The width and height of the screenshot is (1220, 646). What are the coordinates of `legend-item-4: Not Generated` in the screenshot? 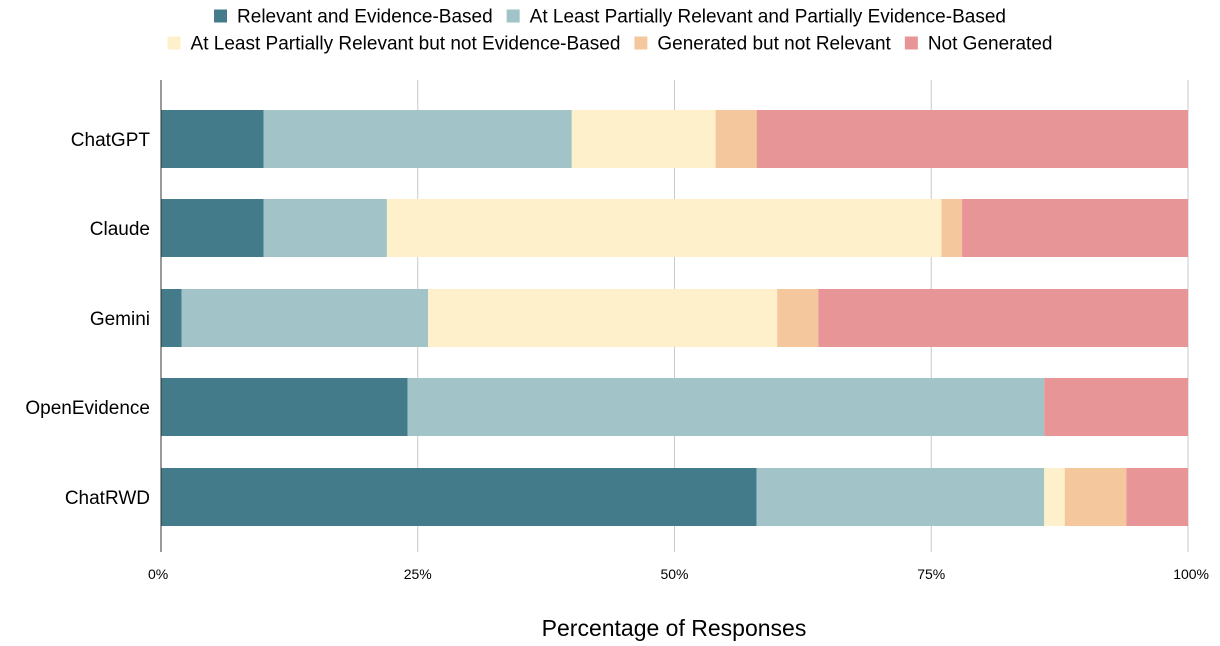 It's located at (978, 44).